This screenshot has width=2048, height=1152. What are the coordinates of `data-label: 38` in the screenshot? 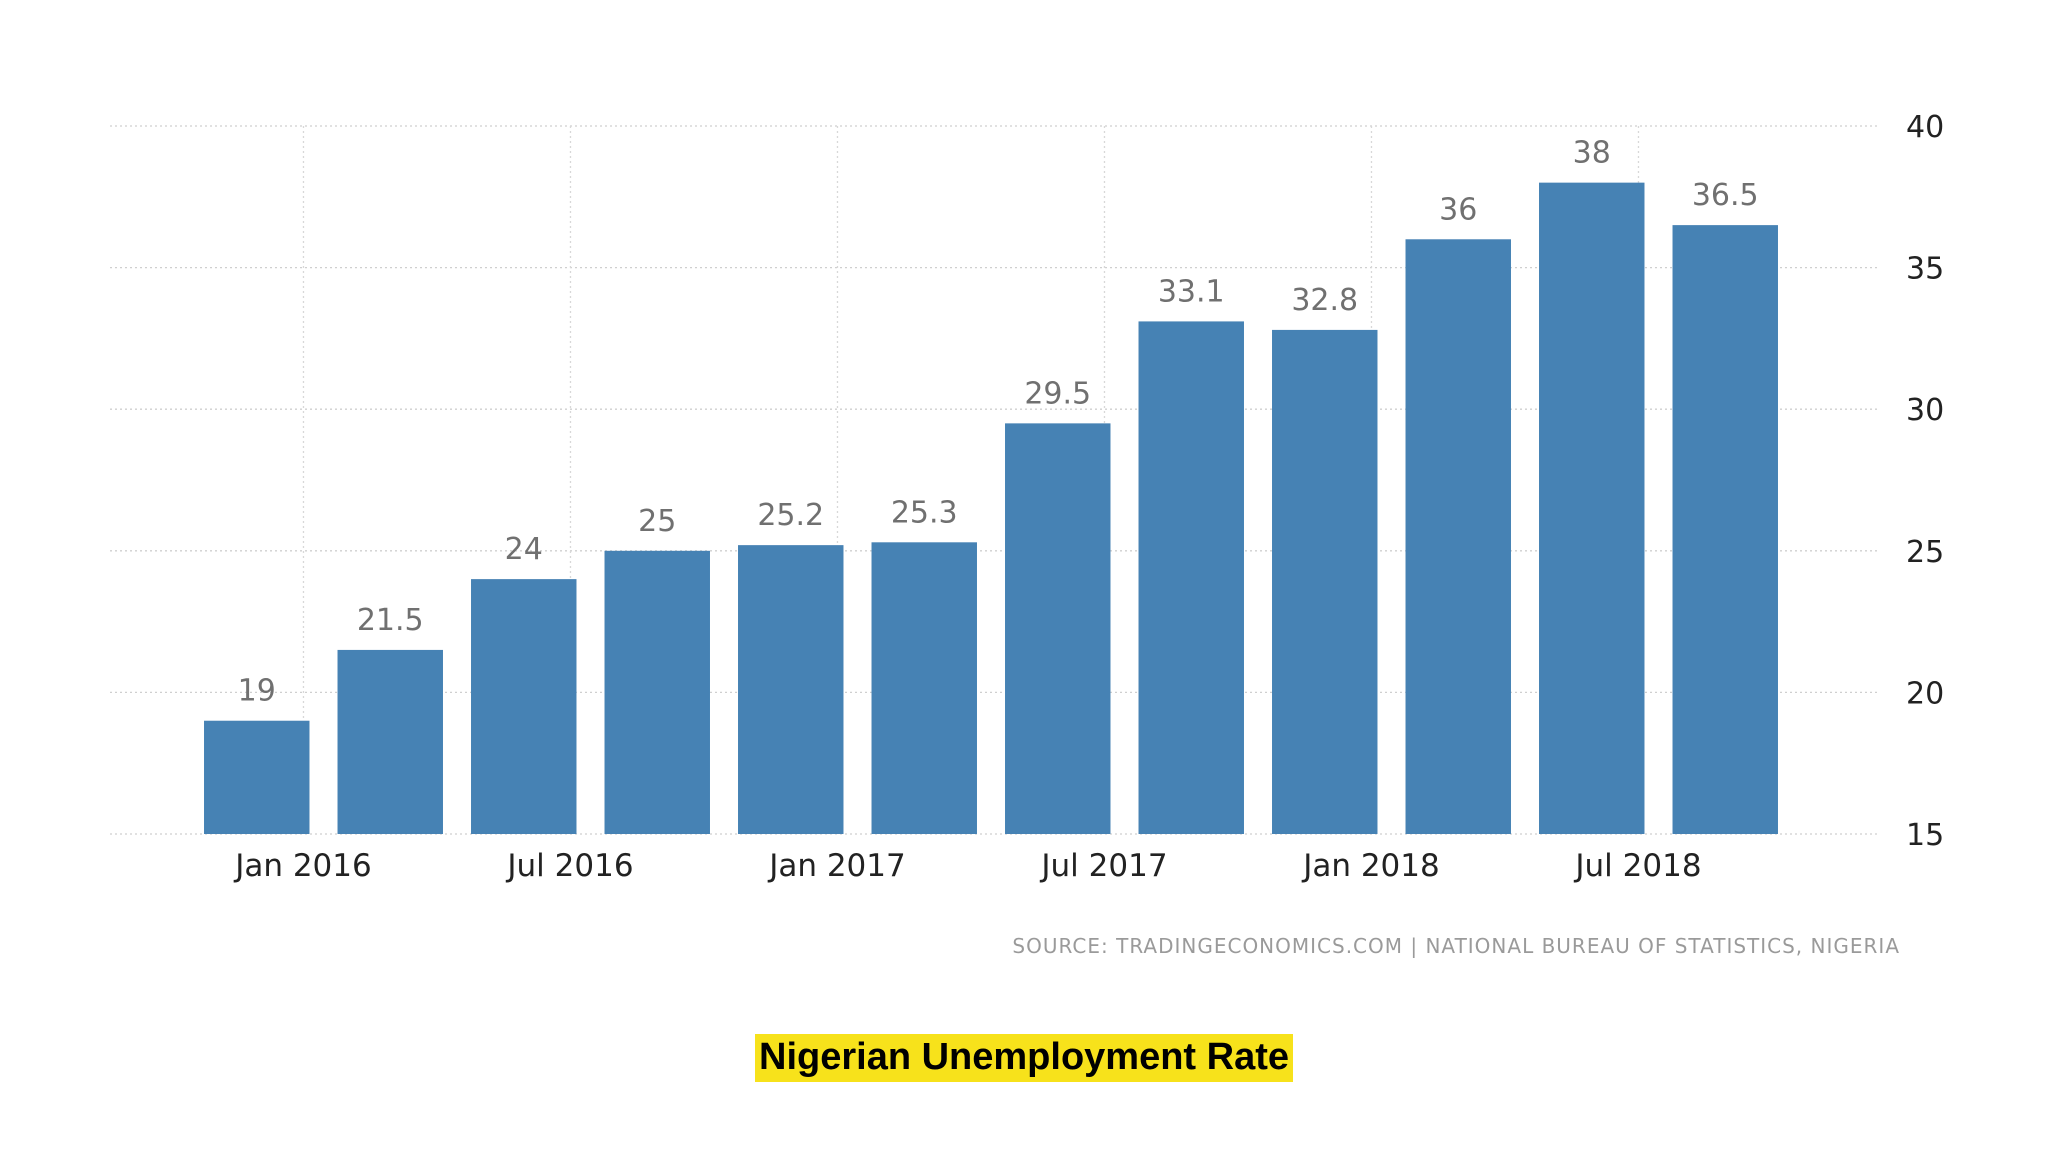 It's located at (1592, 153).